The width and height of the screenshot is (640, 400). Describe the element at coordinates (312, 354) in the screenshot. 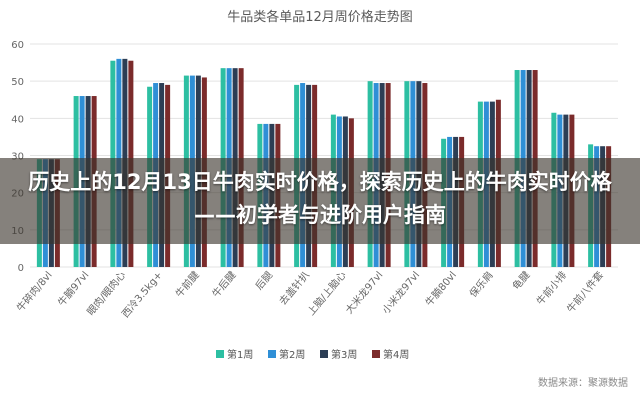

I see `legend: 第1周 第2周 第3周 第4周` at that location.